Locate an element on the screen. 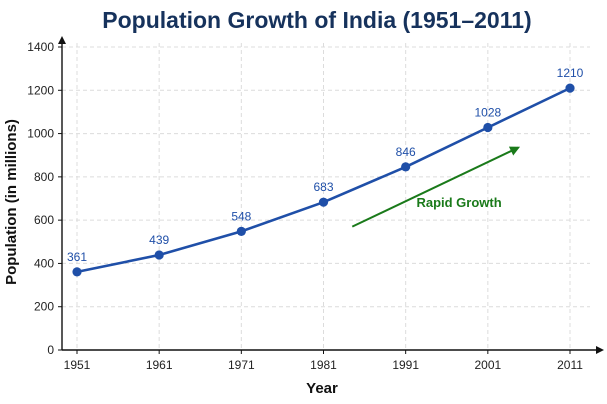  x-tick-label-0: 1951 is located at coordinates (77, 365).